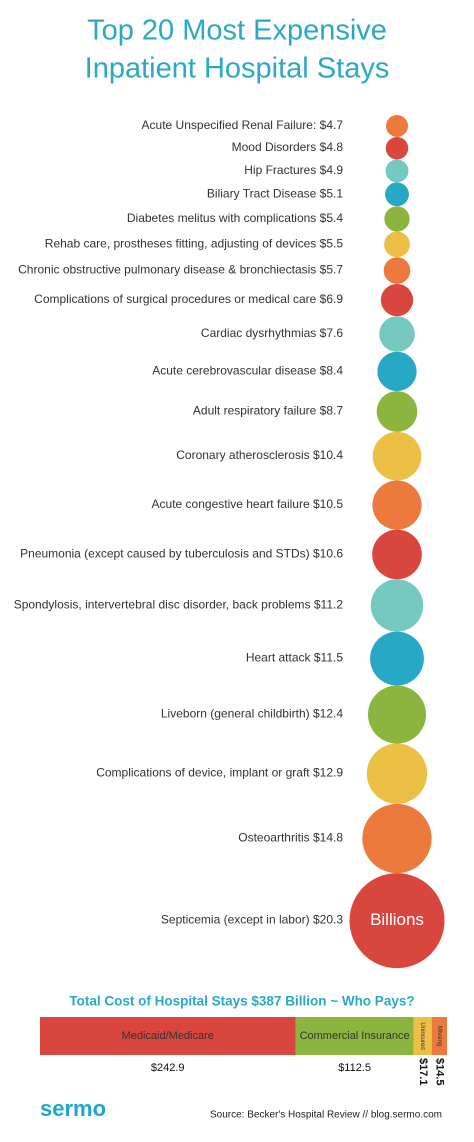 This screenshot has width=474, height=1142. What do you see at coordinates (237, 31) in the screenshot?
I see `title-line: Top 20 Most Expensive` at bounding box center [237, 31].